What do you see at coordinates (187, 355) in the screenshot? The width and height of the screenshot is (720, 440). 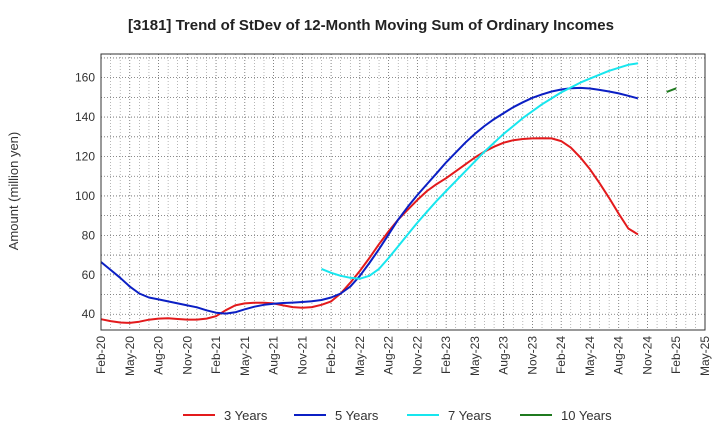 I see `x-tick-label: Nov-20` at bounding box center [187, 355].